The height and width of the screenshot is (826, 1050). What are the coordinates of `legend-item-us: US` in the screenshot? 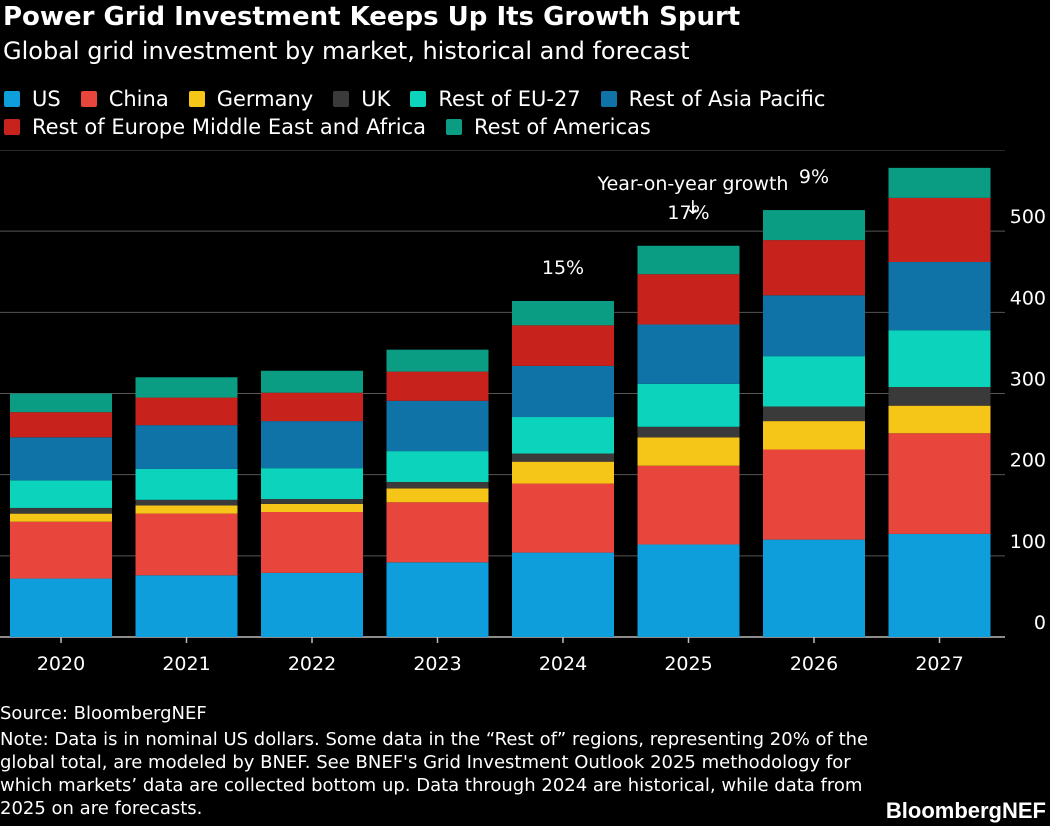 It's located at (32, 99).